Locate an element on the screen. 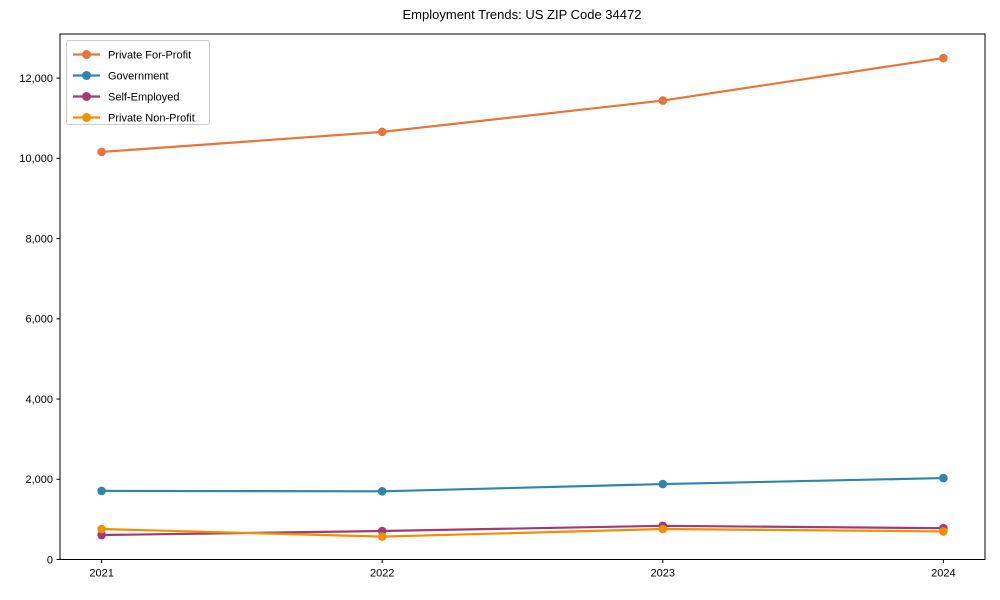  legend-item: Self-Employed is located at coordinates (126, 97).